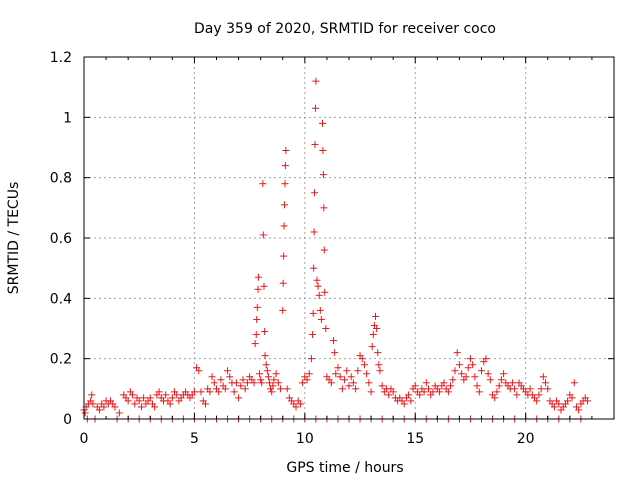  I want to click on y-axis-label: SRMTID / TECUs, so click(14, 238).